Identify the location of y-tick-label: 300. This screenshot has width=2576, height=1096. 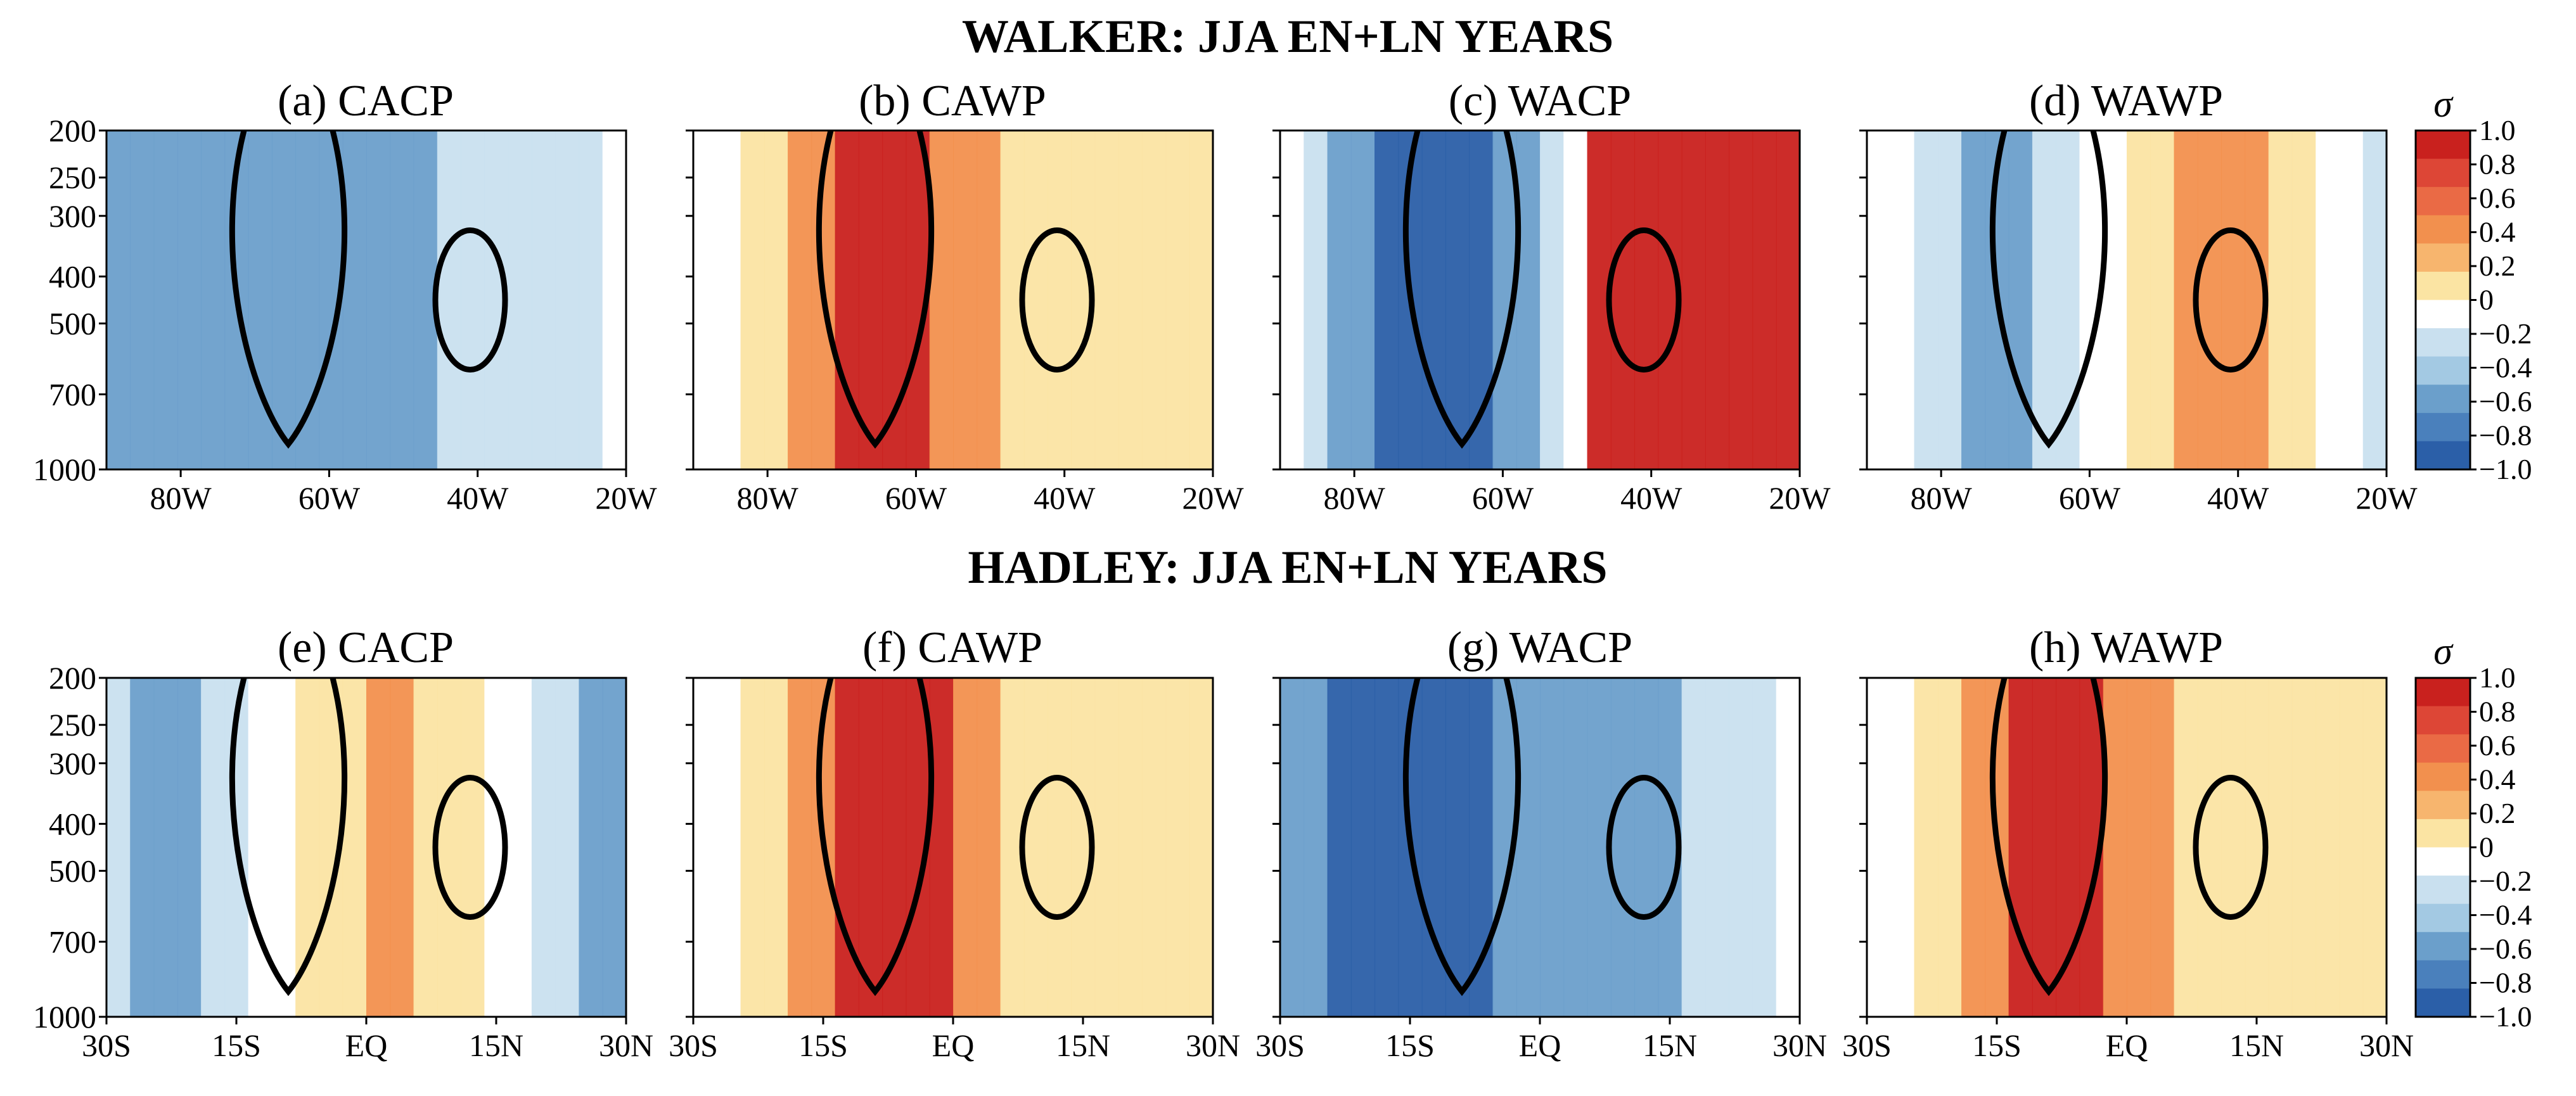
(72, 763).